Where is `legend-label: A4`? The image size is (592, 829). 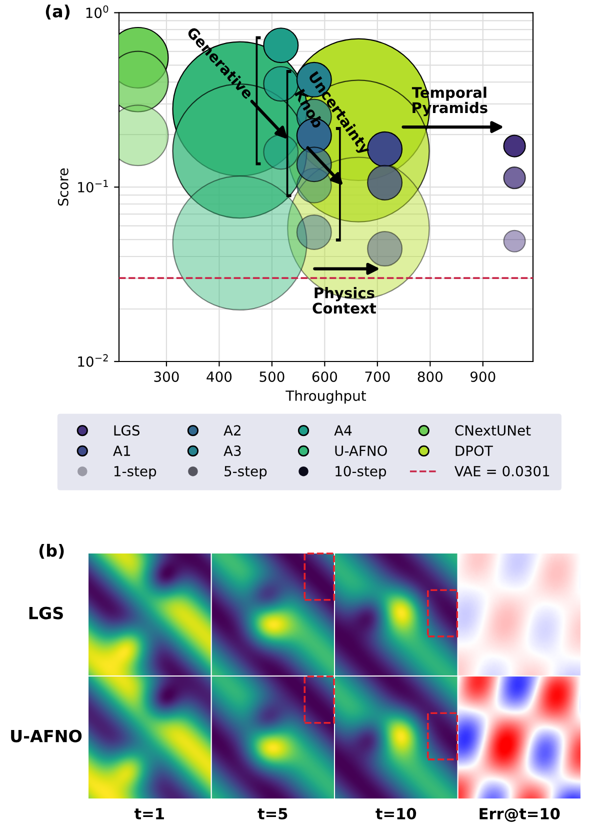
legend-label: A4 is located at coordinates (343, 430).